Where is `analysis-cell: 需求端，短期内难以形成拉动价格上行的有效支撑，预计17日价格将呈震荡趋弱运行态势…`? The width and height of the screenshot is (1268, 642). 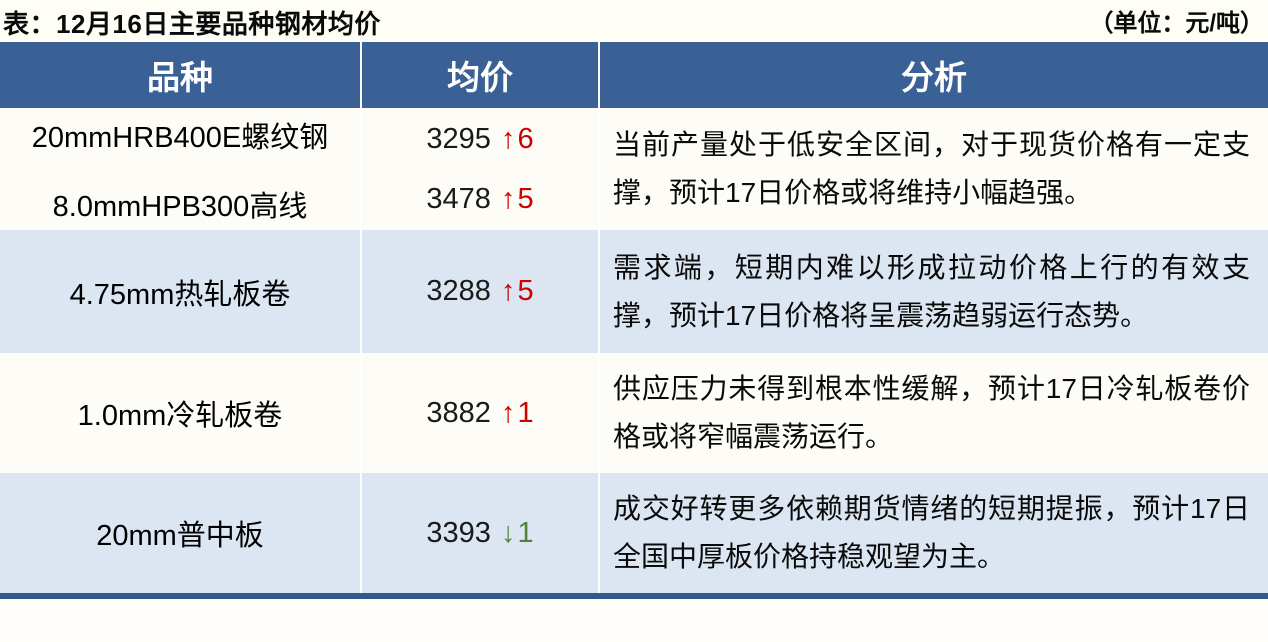
analysis-cell: 需求端，短期内难以形成拉动价格上行的有效支撑，预计17日价格将呈震荡趋弱运行态势… is located at coordinates (933, 291).